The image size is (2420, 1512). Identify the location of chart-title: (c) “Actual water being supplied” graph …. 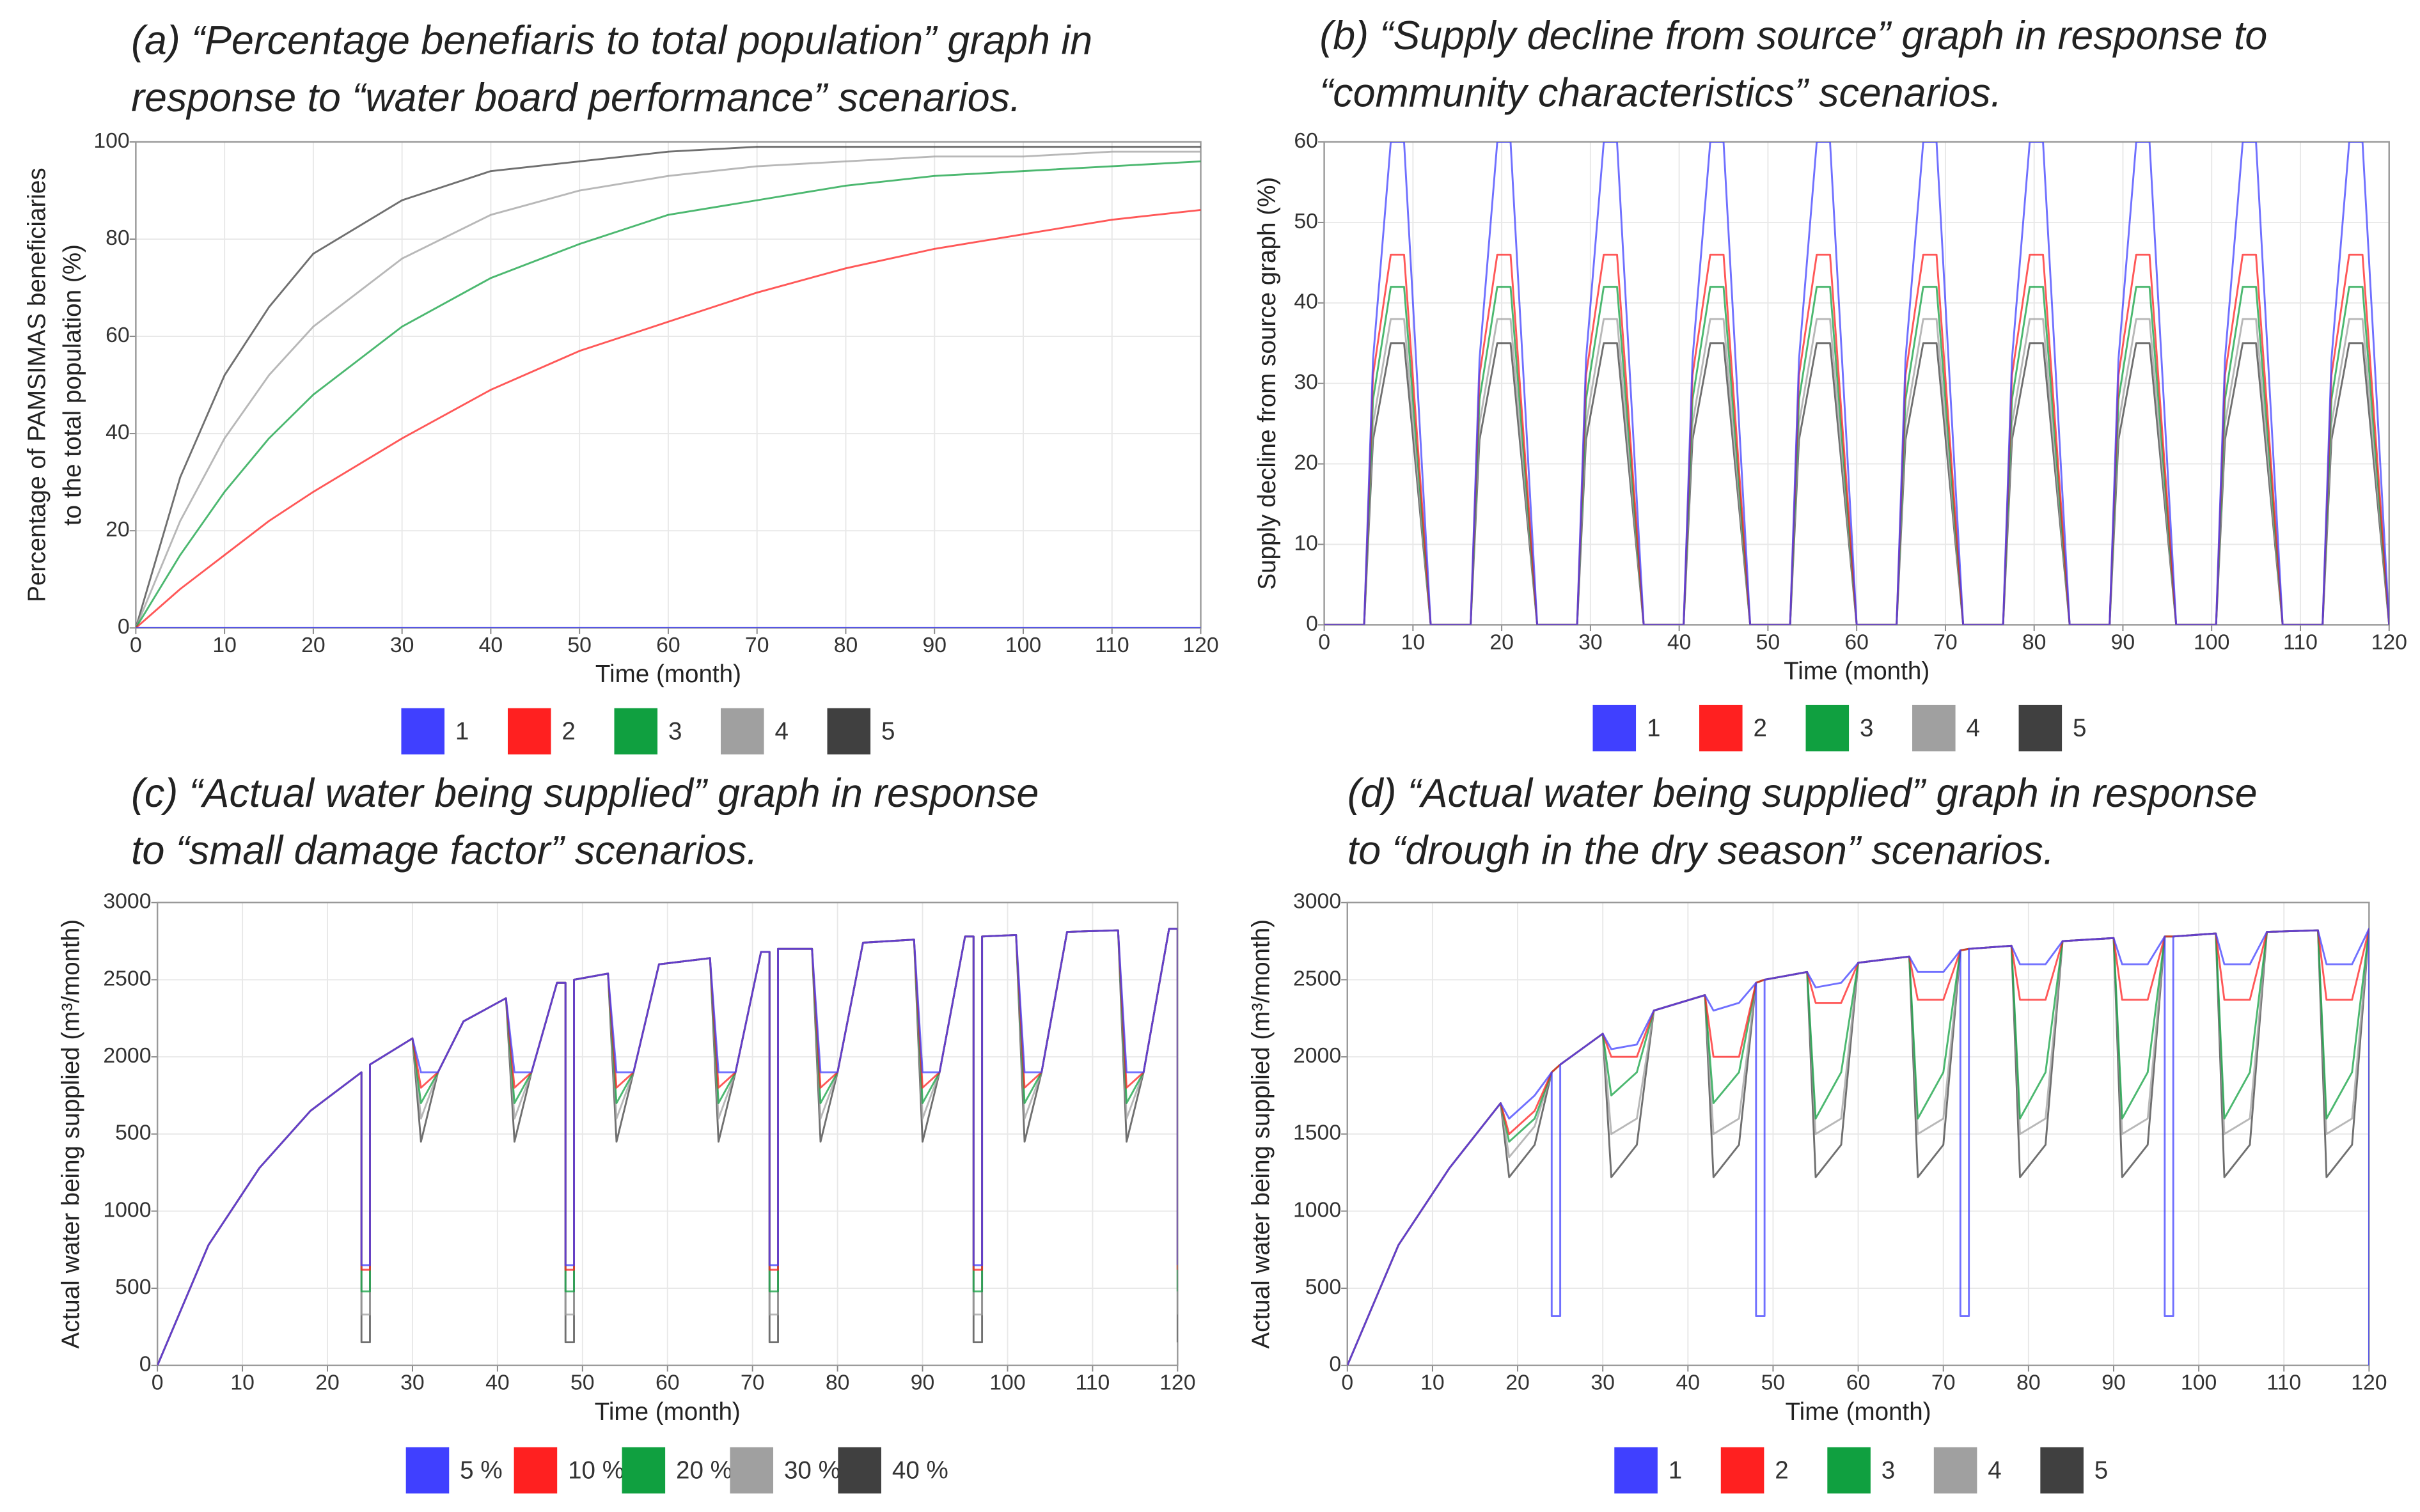
(585, 793).